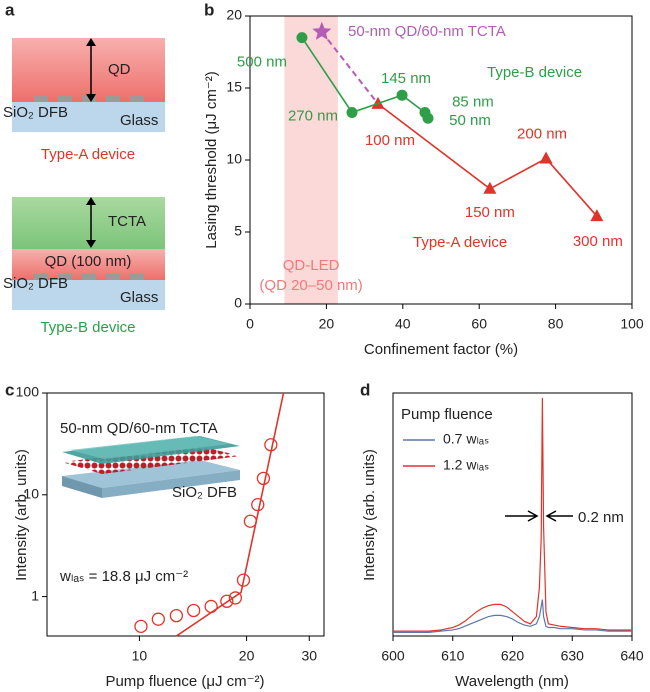  Describe the element at coordinates (512, 681) in the screenshot. I see `x-axis-label: Wavelength (nm)` at that location.